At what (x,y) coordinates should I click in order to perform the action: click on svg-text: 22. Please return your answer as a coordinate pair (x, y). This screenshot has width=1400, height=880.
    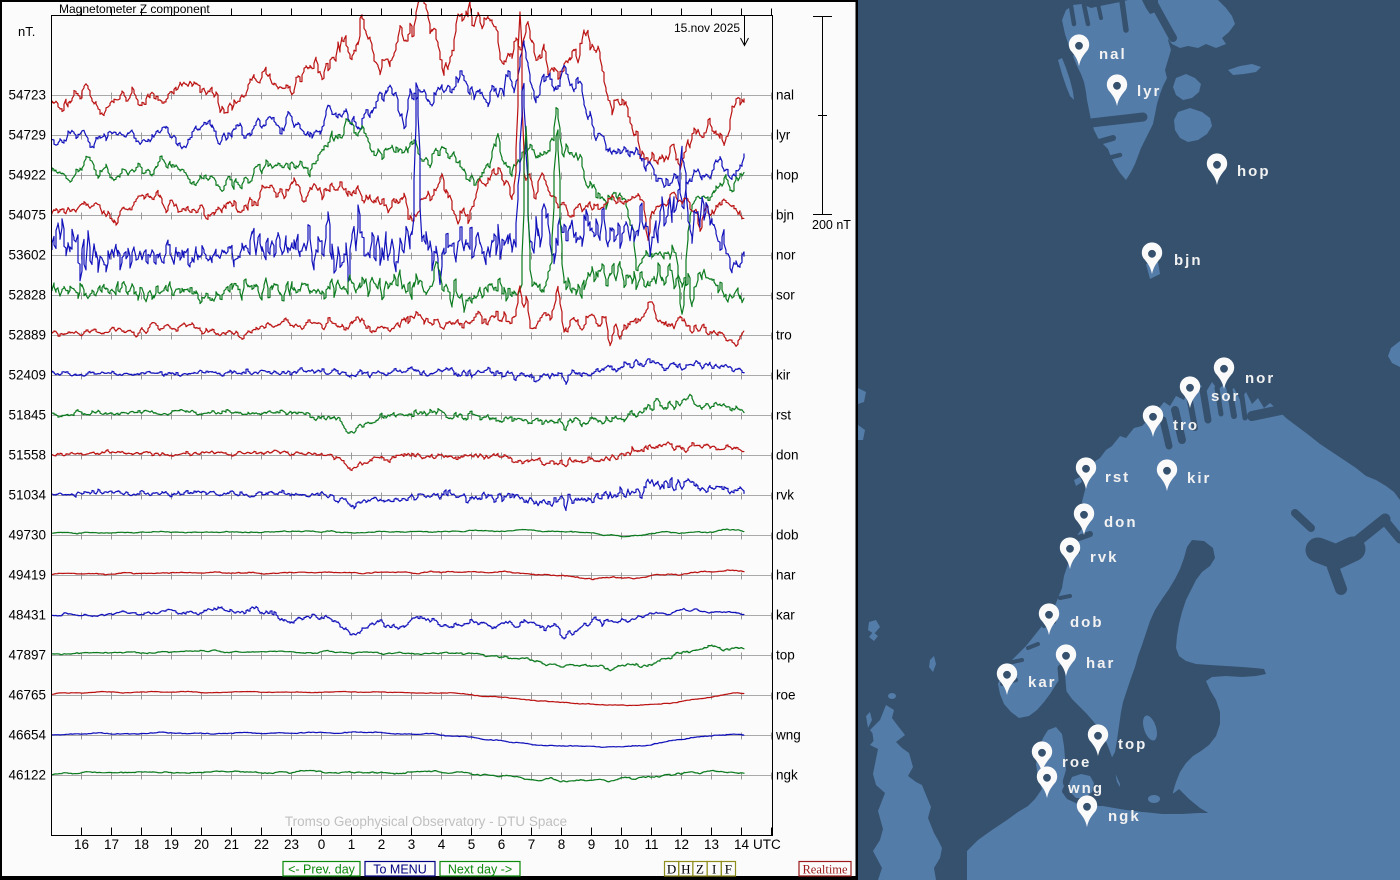
    Looking at the image, I should click on (261, 844).